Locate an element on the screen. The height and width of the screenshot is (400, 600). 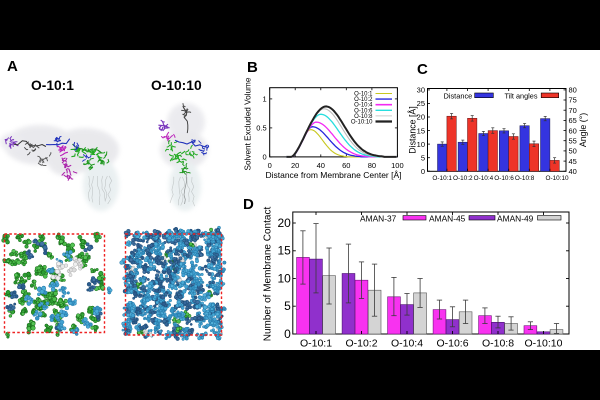
svg-text: Angle (°) is located at coordinates (583, 130).